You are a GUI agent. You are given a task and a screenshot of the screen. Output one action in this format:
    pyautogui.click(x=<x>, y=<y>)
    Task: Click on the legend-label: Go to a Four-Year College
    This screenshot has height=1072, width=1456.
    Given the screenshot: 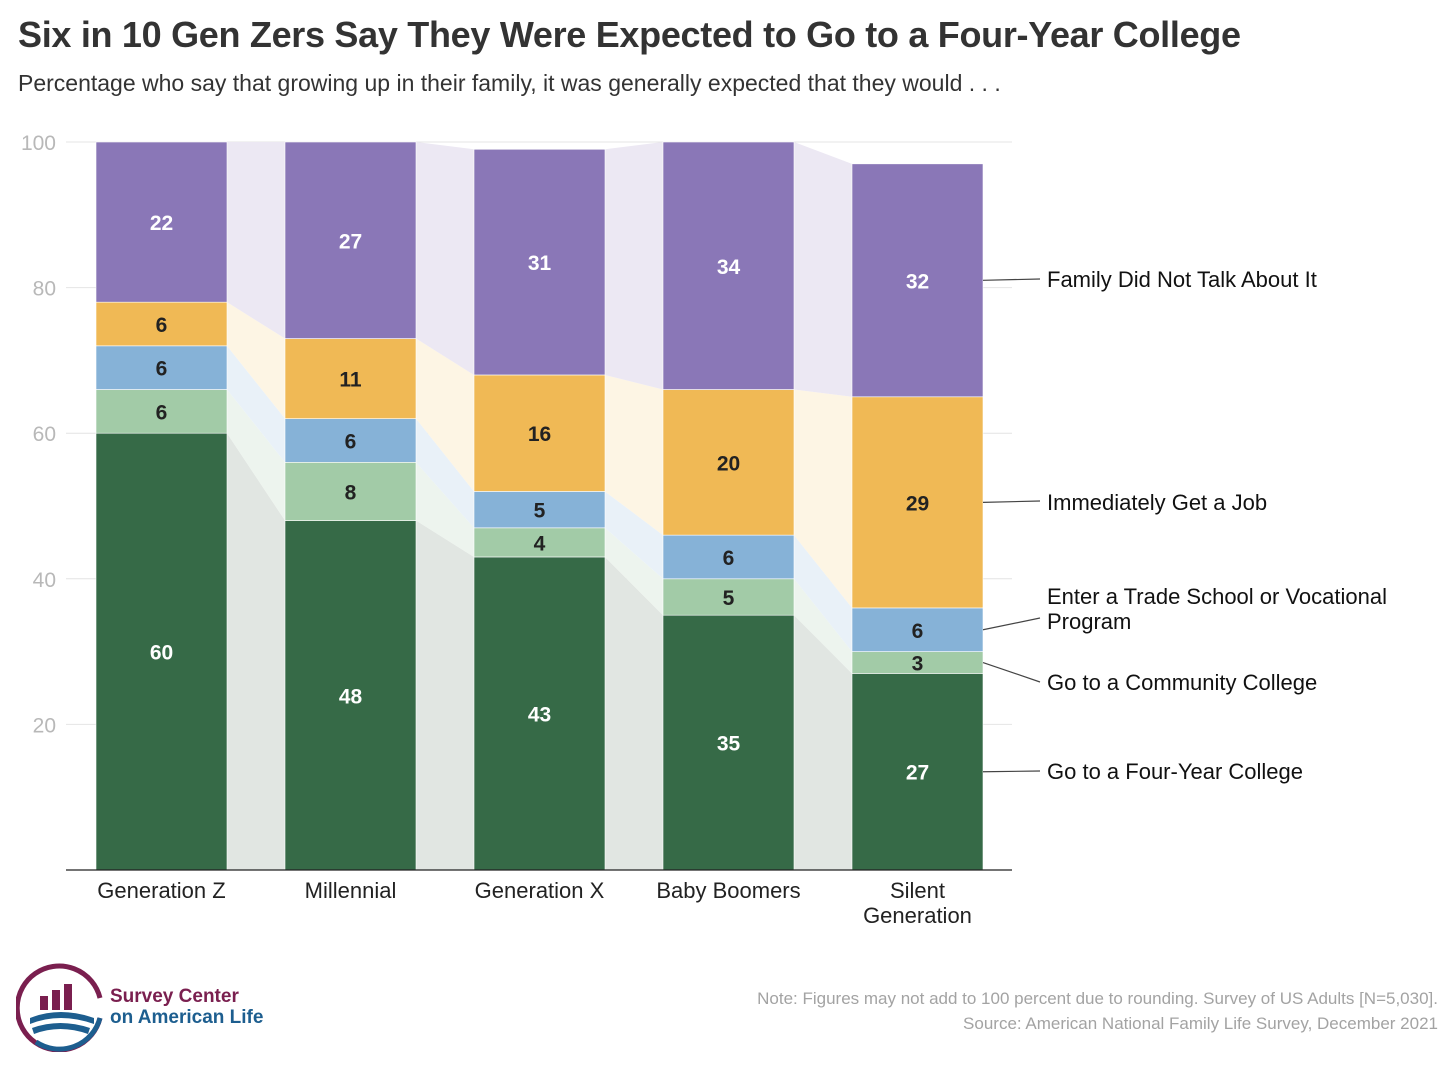 What is the action you would take?
    pyautogui.click(x=1175, y=771)
    